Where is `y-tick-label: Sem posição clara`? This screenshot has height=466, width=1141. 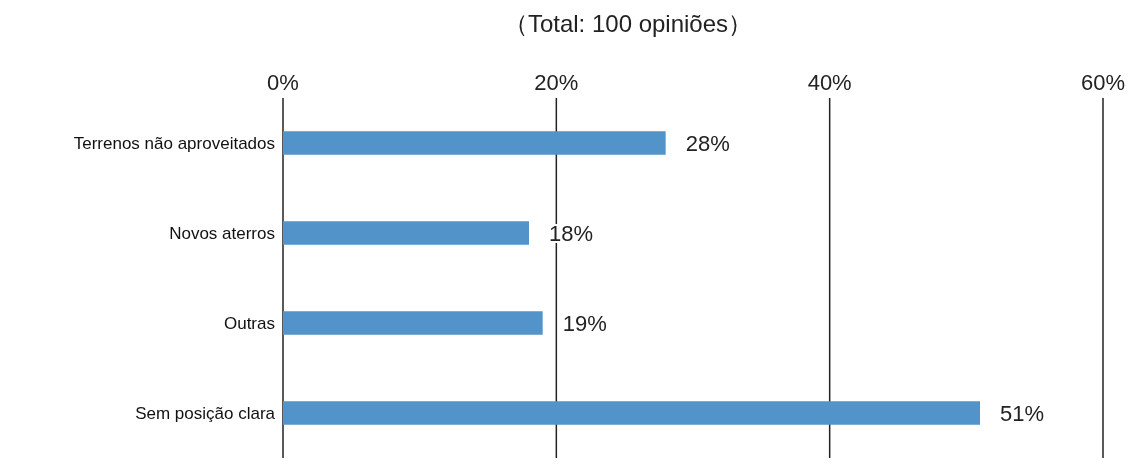 y-tick-label: Sem posição clara is located at coordinates (205, 414).